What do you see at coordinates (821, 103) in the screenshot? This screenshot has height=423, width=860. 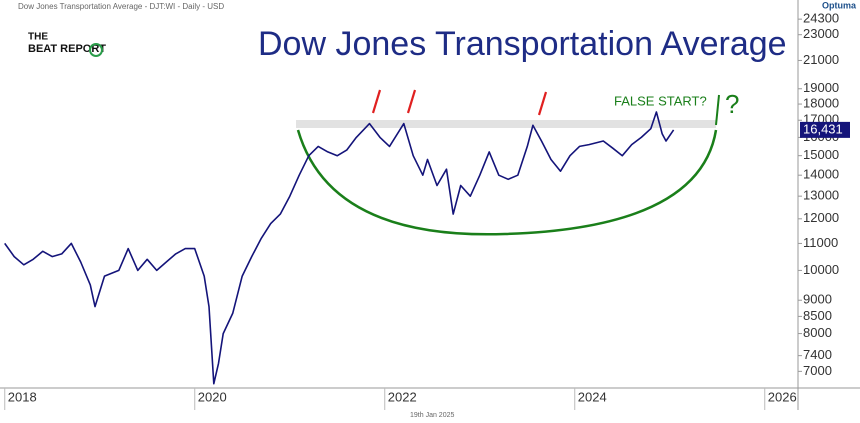 I see `y-tick-label: 18000` at bounding box center [821, 103].